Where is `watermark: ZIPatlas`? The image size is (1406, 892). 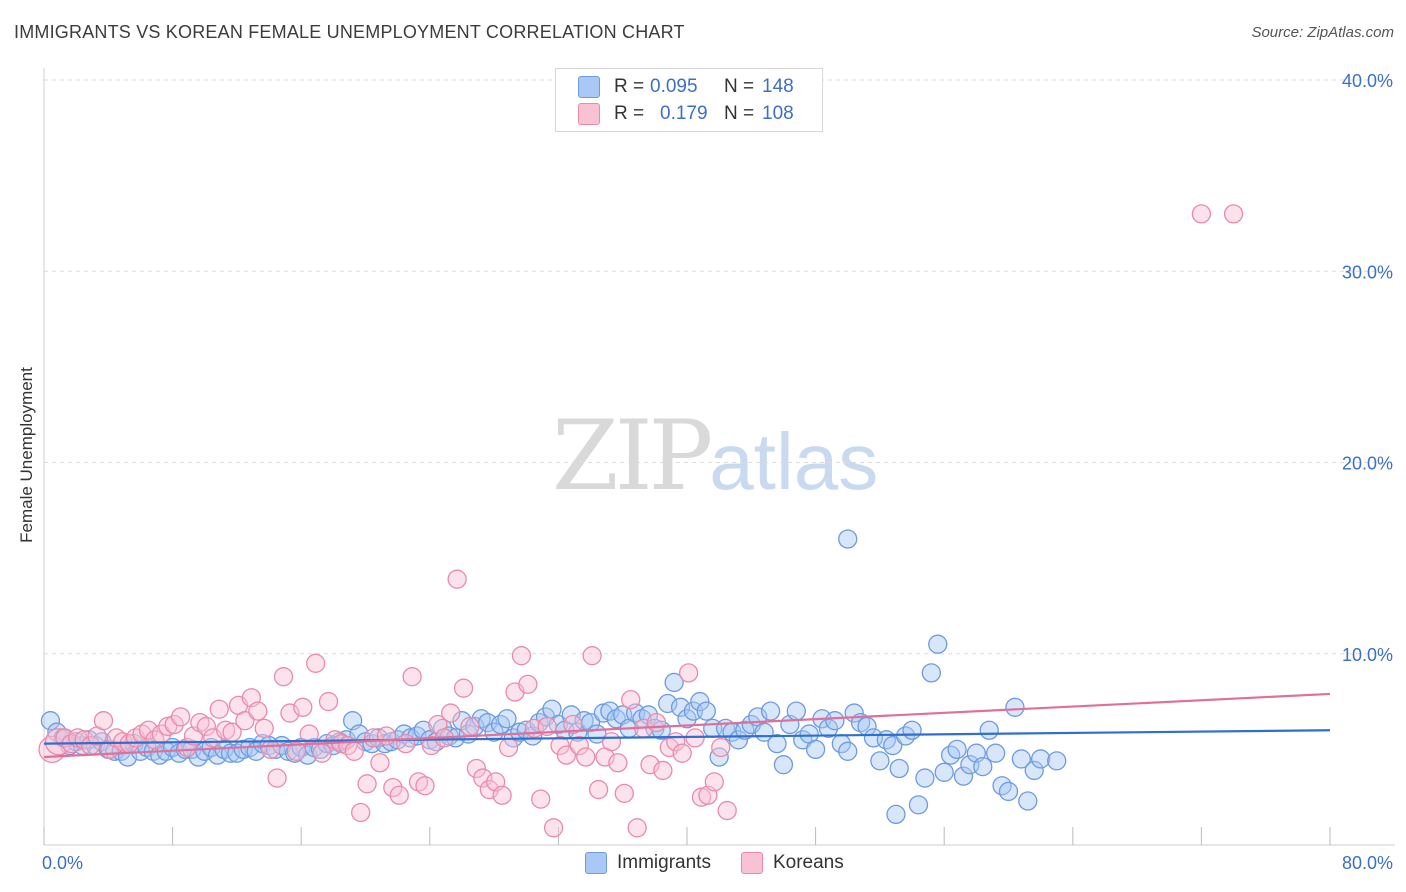
watermark: ZIPatlas is located at coordinates (715, 456).